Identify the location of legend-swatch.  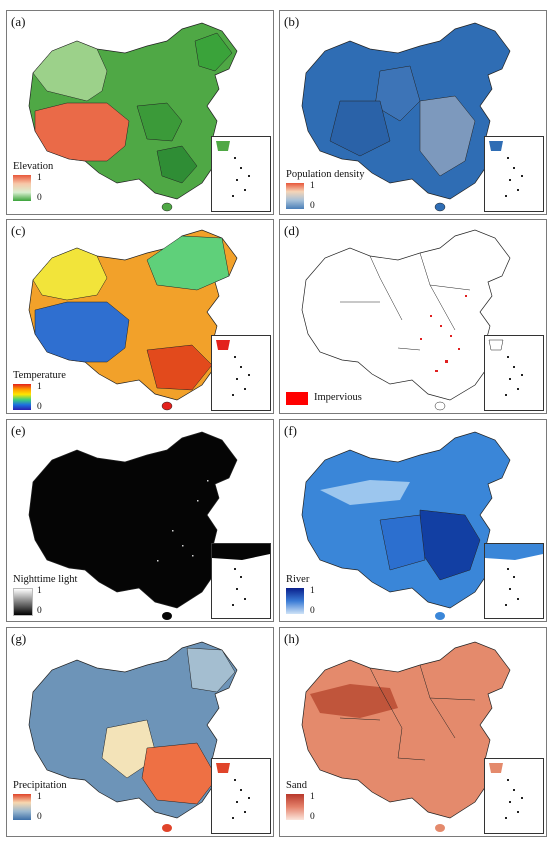
(297, 398).